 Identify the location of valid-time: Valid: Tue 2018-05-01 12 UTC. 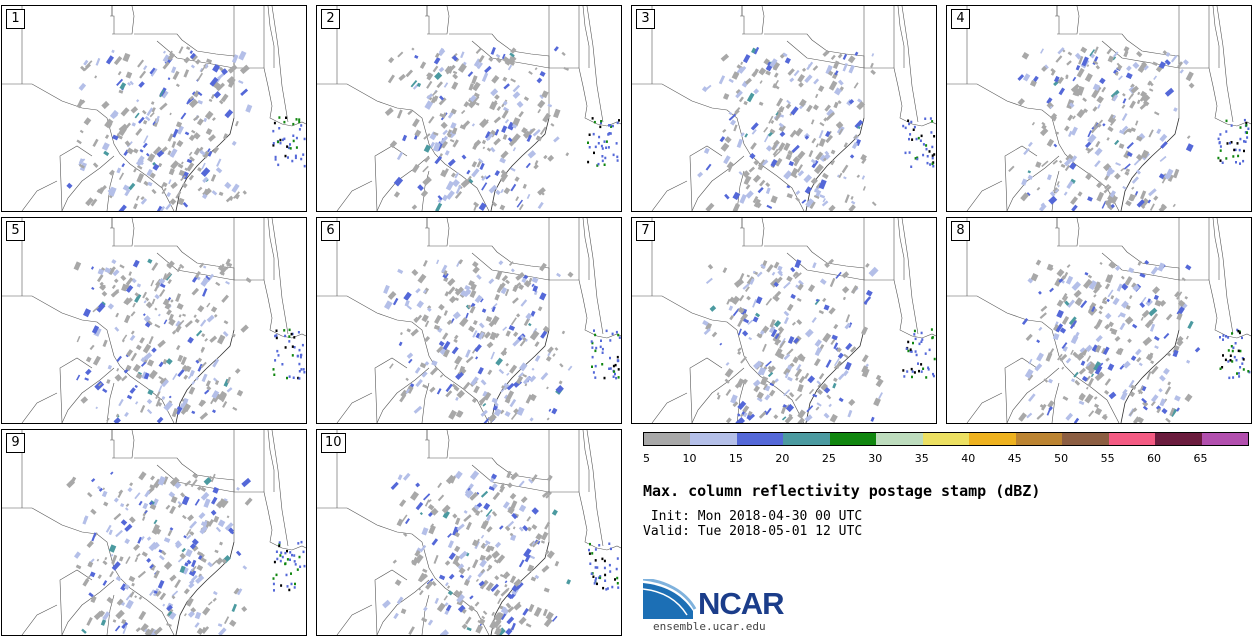
(753, 531).